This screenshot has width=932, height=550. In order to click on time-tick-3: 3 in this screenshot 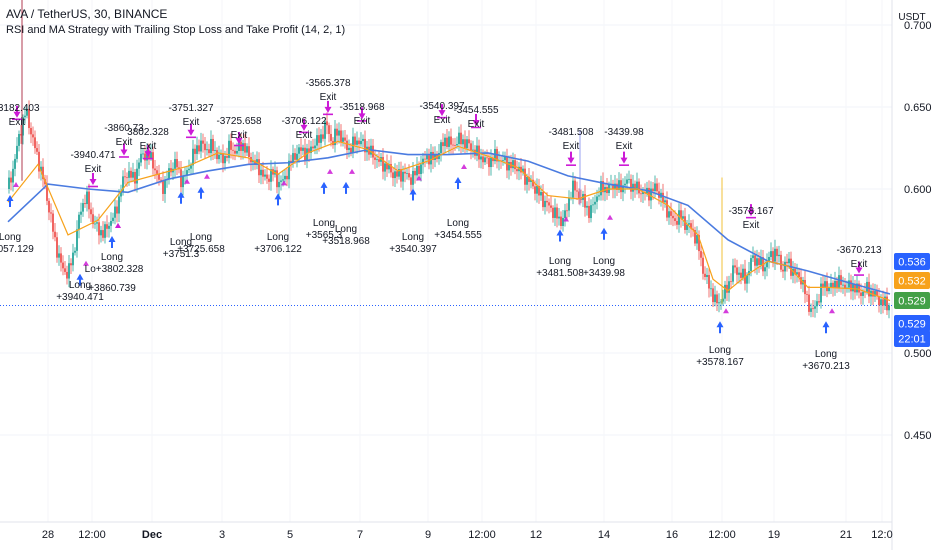, I will do `click(222, 535)`.